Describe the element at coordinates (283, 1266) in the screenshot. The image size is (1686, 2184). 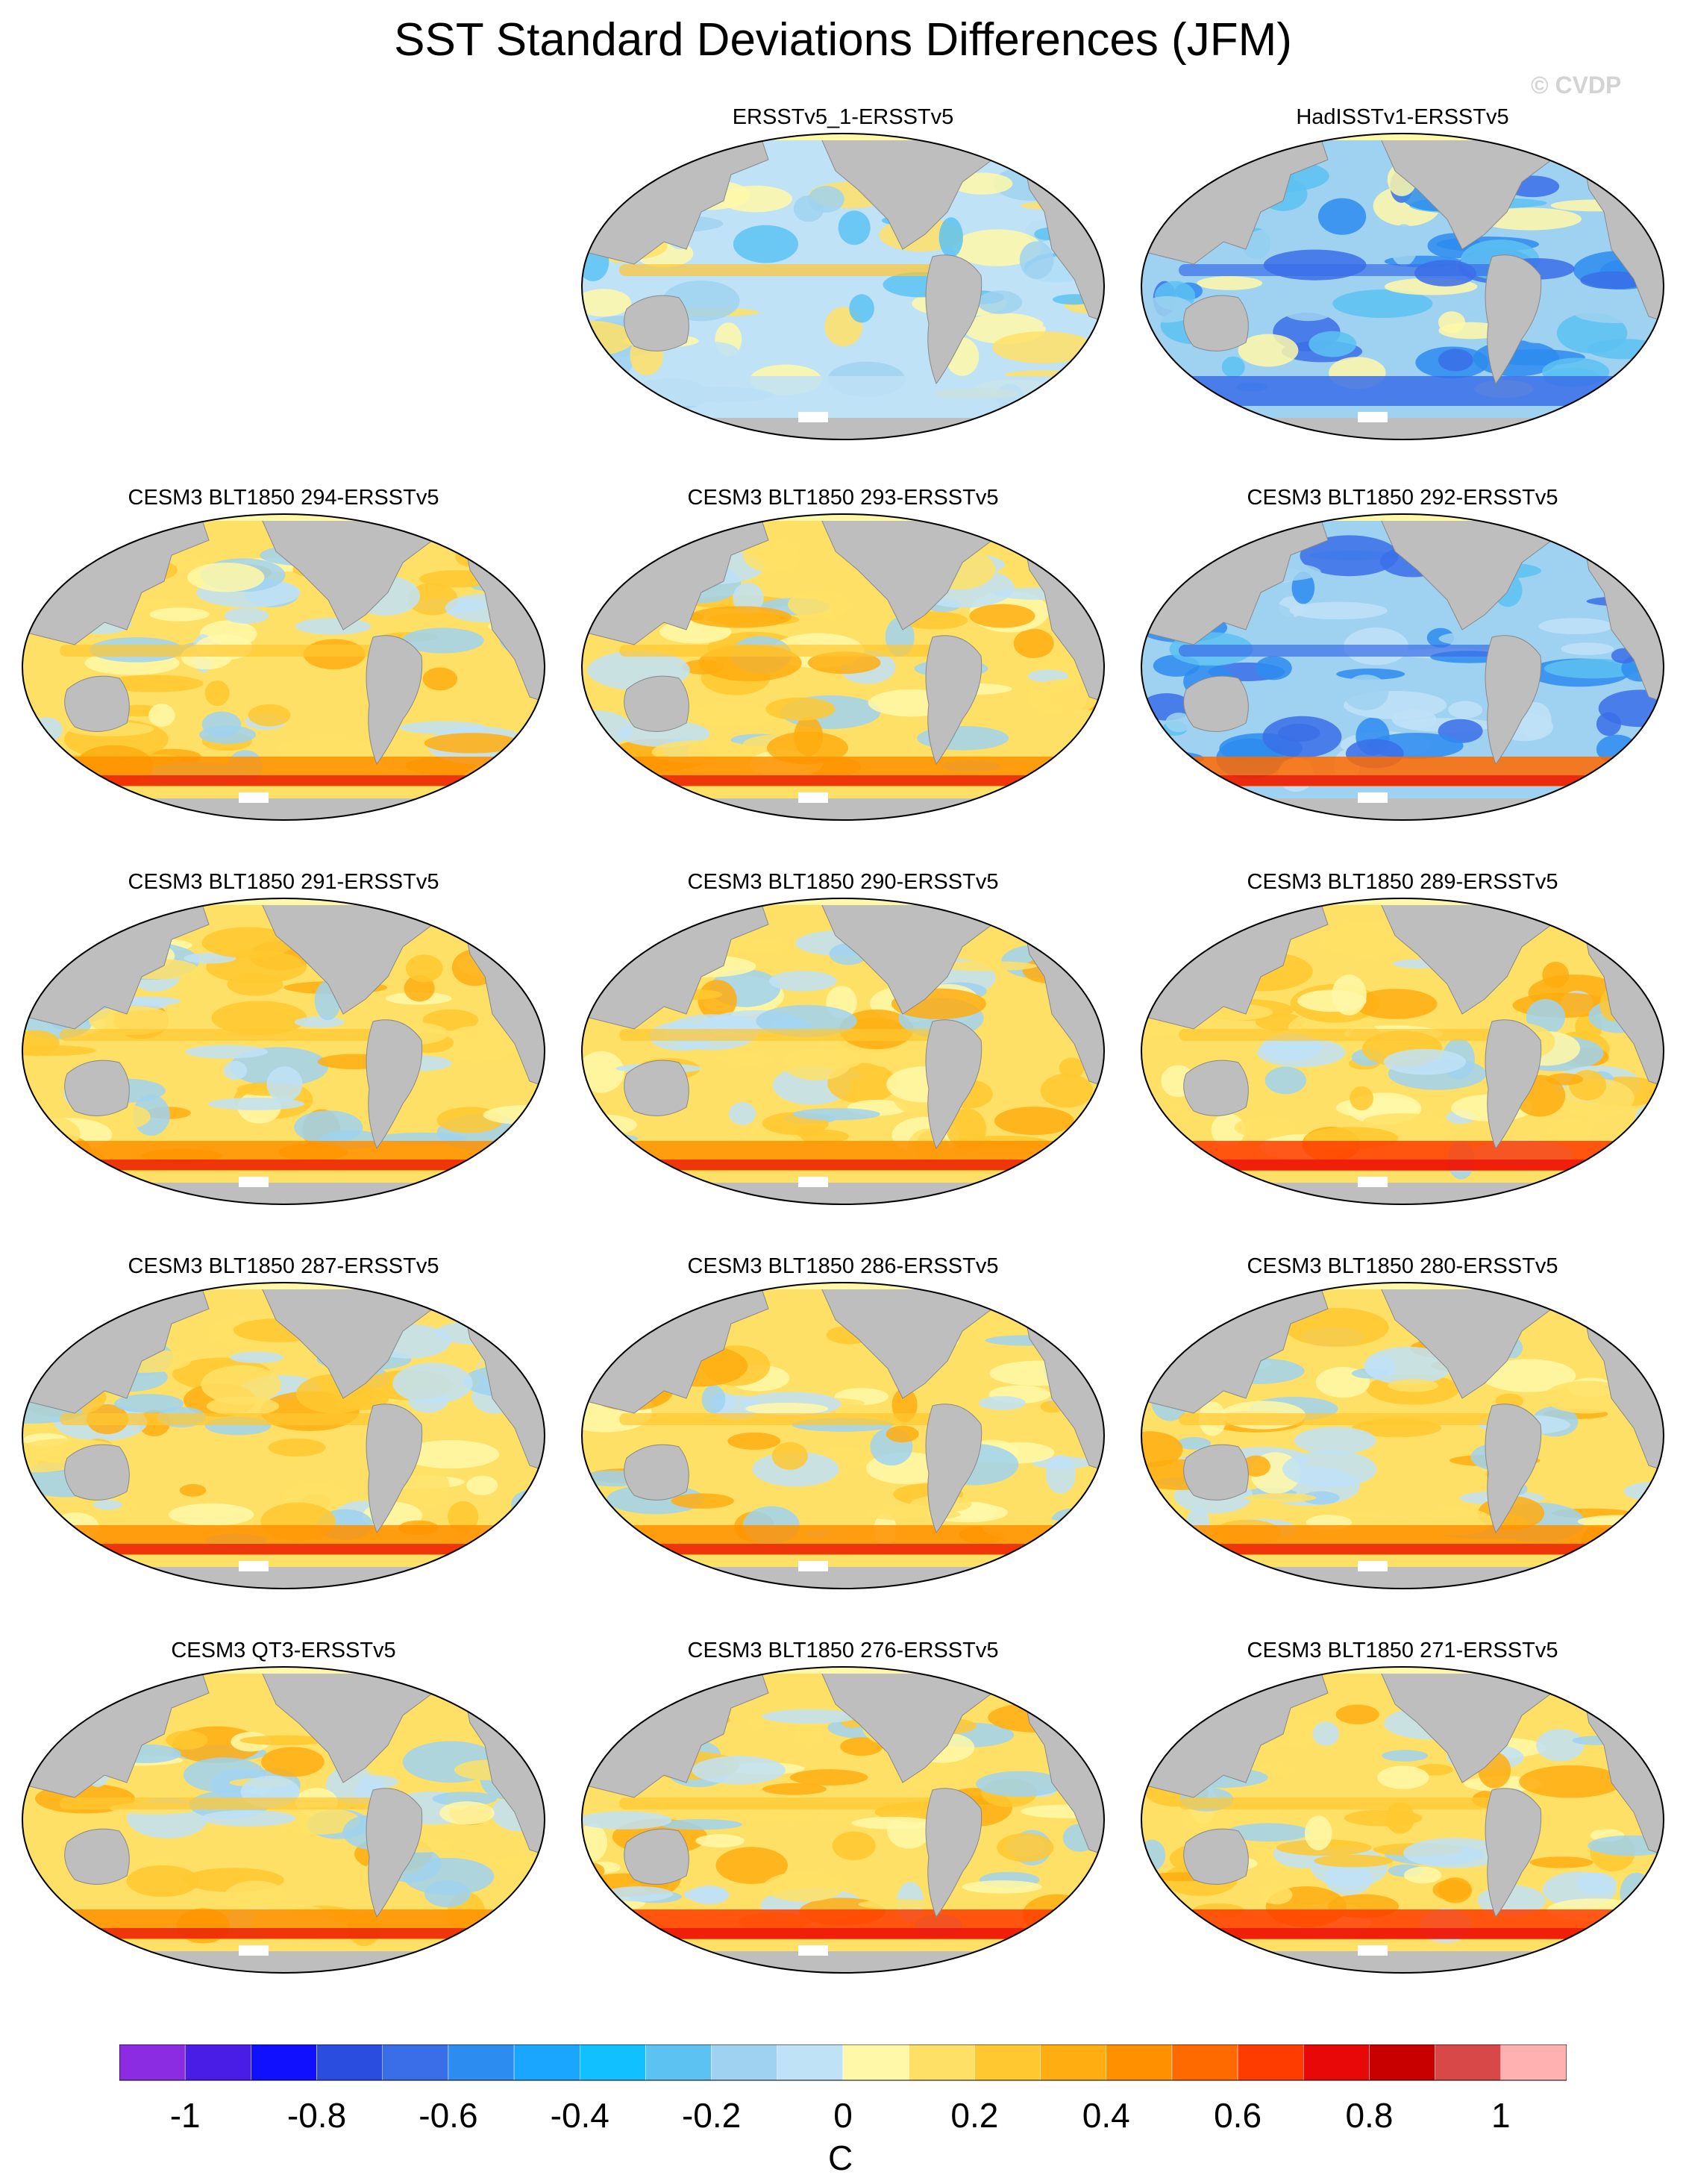
I see `panel-title: CESM3 BLT1850 287-ERSSTv5` at that location.